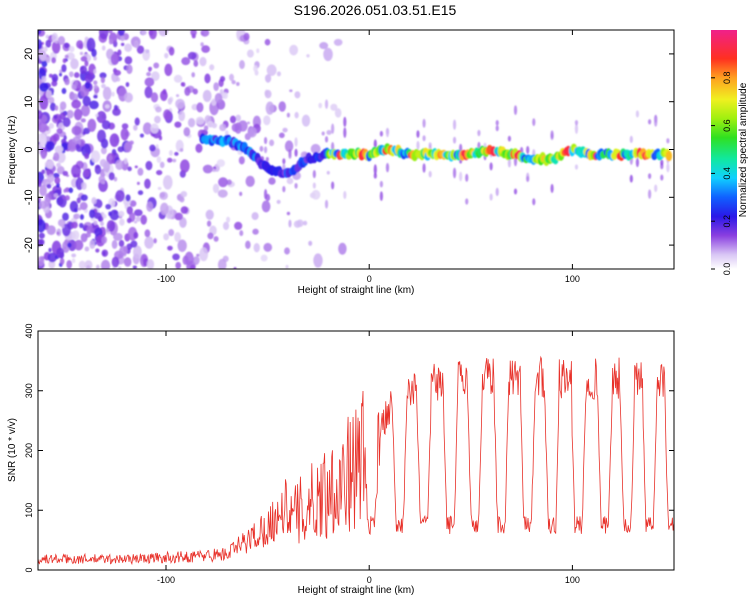 This screenshot has width=750, height=605. I want to click on colorbar-tick-label: 0.8, so click(727, 78).